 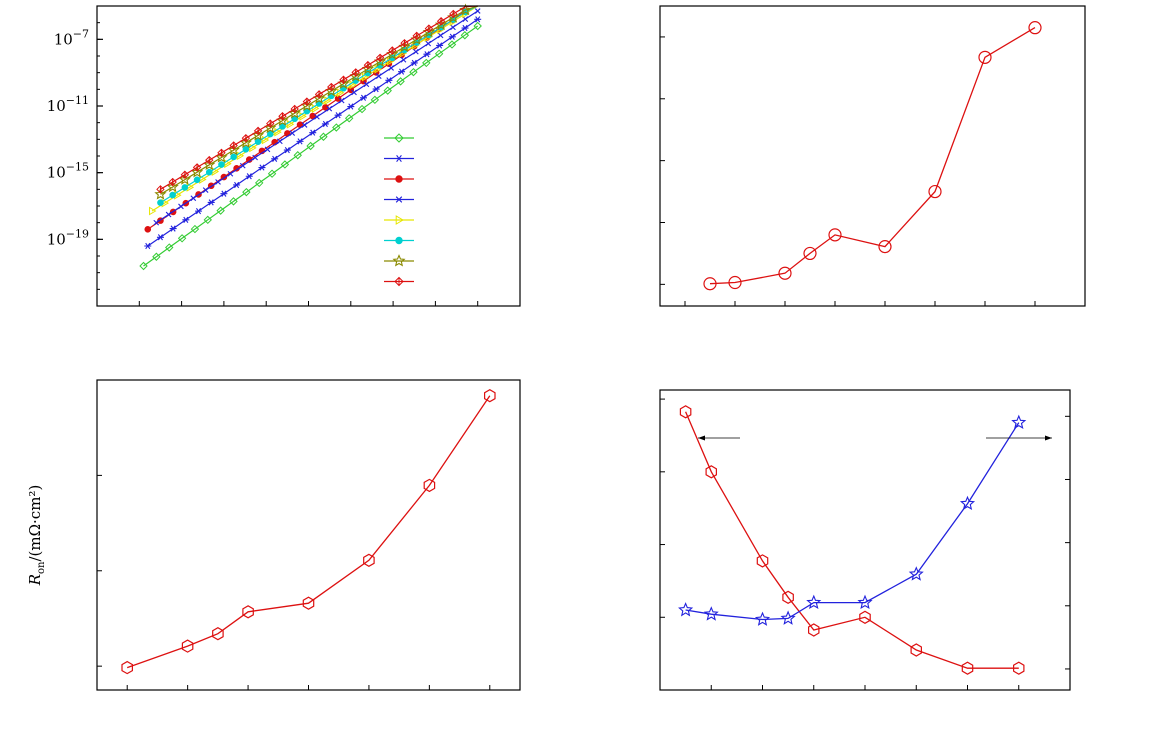 What do you see at coordinates (77, 233) in the screenshot?
I see `y-tick-exponent: −19` at bounding box center [77, 233].